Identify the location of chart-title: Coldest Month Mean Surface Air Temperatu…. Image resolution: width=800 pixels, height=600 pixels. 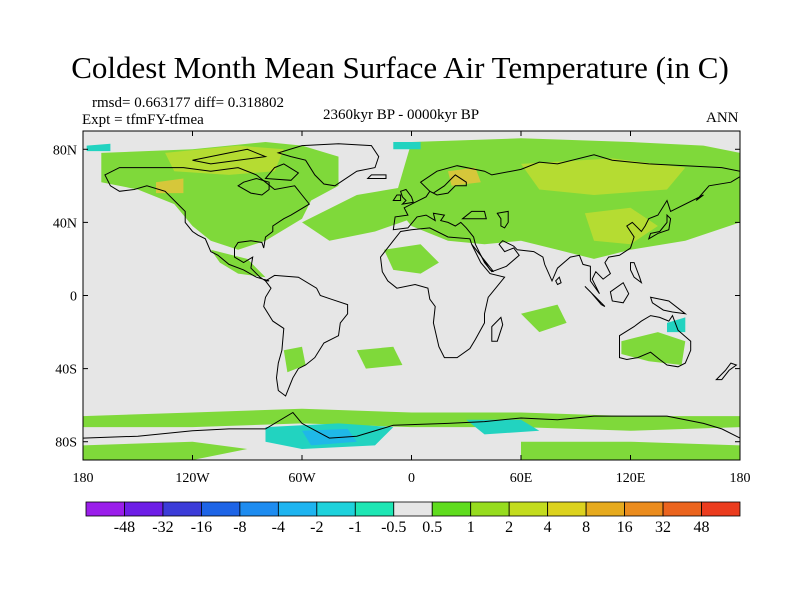
(400, 67).